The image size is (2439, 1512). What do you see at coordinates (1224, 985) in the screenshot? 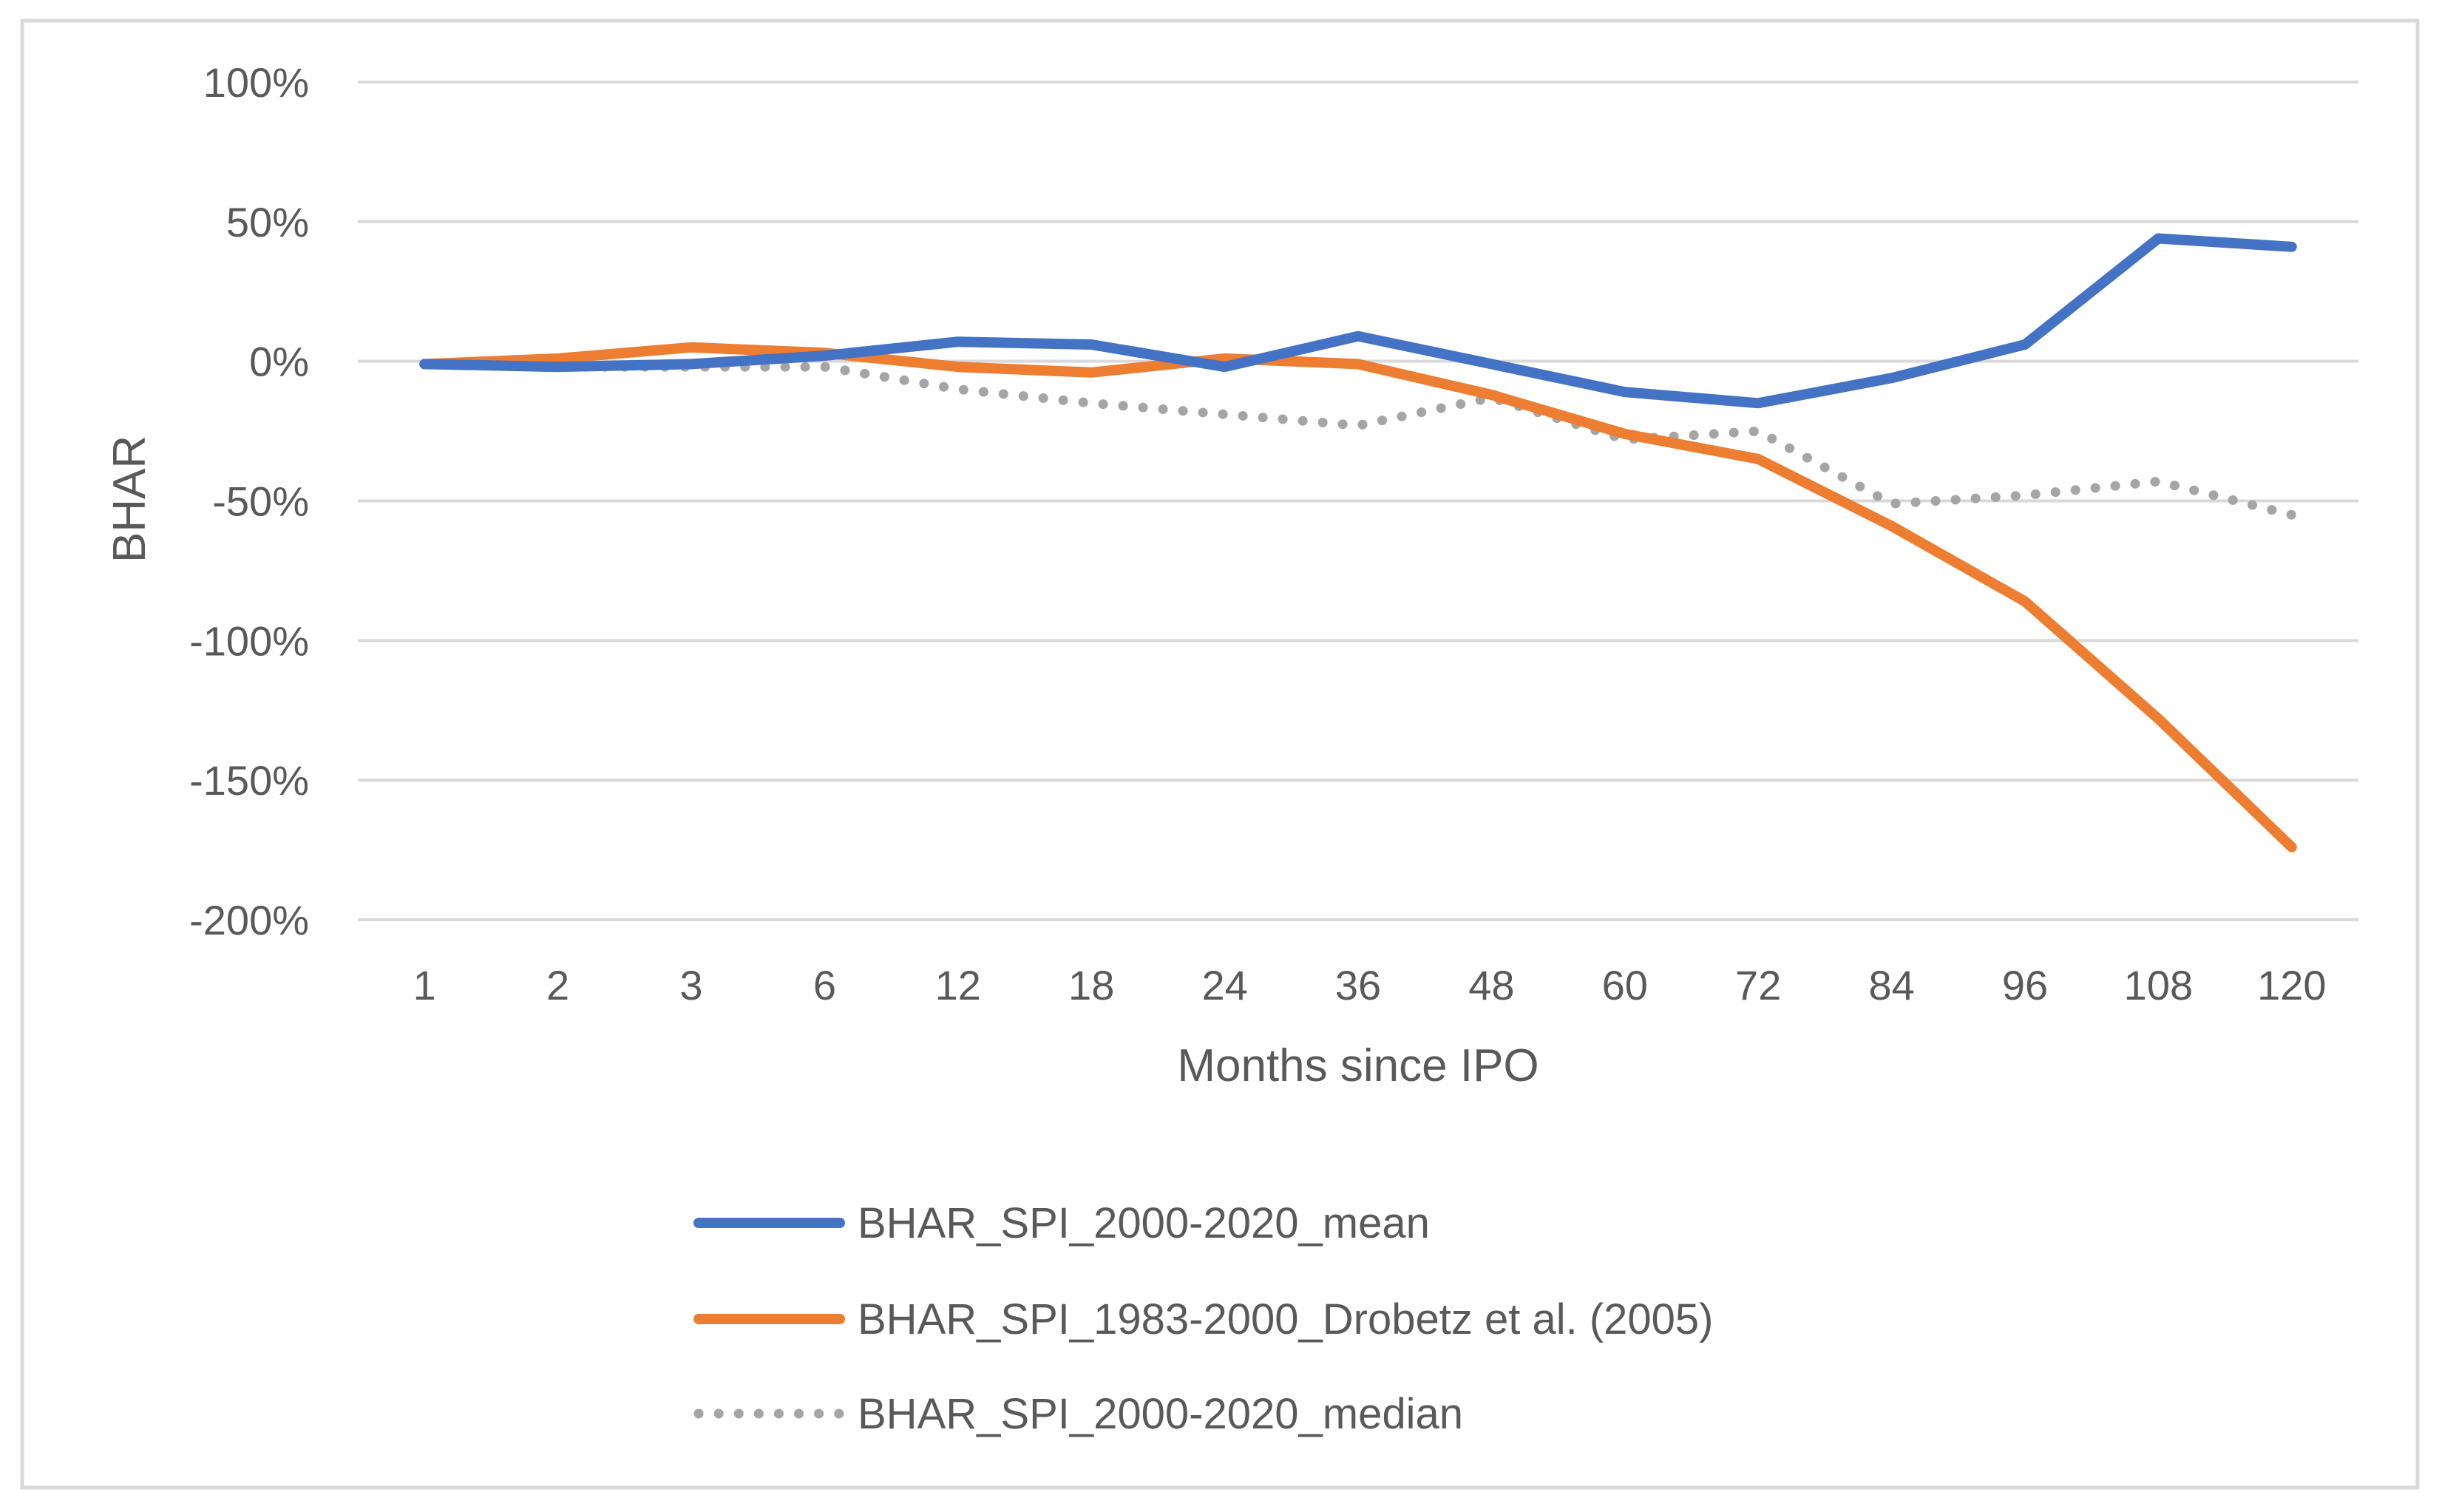
I see `x-tick-label: 24` at bounding box center [1224, 985].